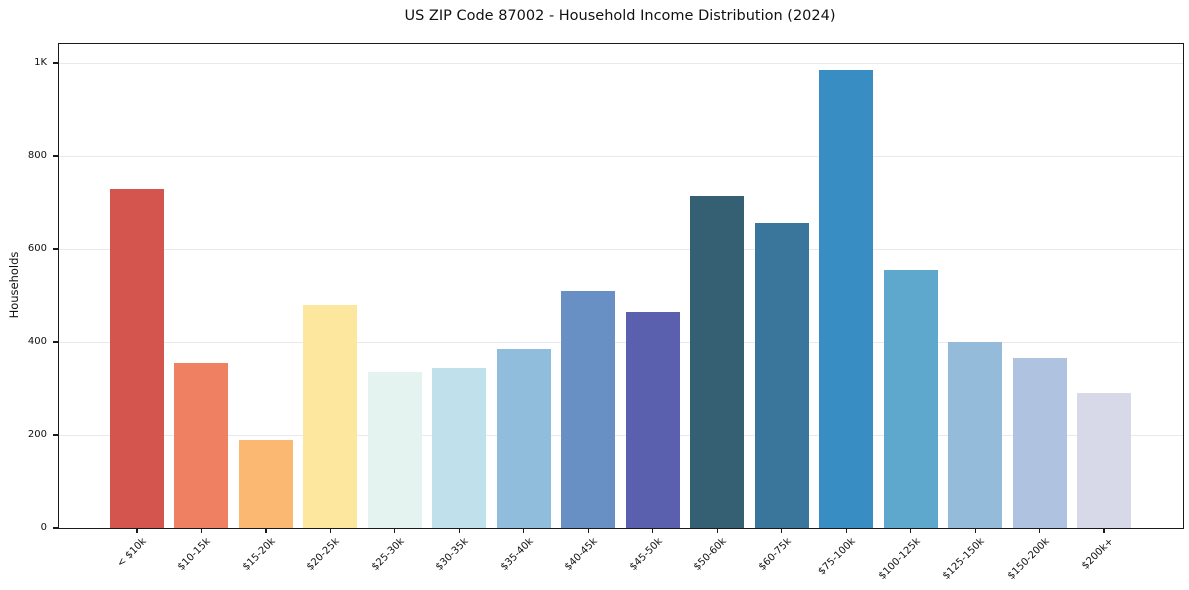  What do you see at coordinates (388, 554) in the screenshot?
I see `x-tick-label-4: $25-30k` at bounding box center [388, 554].